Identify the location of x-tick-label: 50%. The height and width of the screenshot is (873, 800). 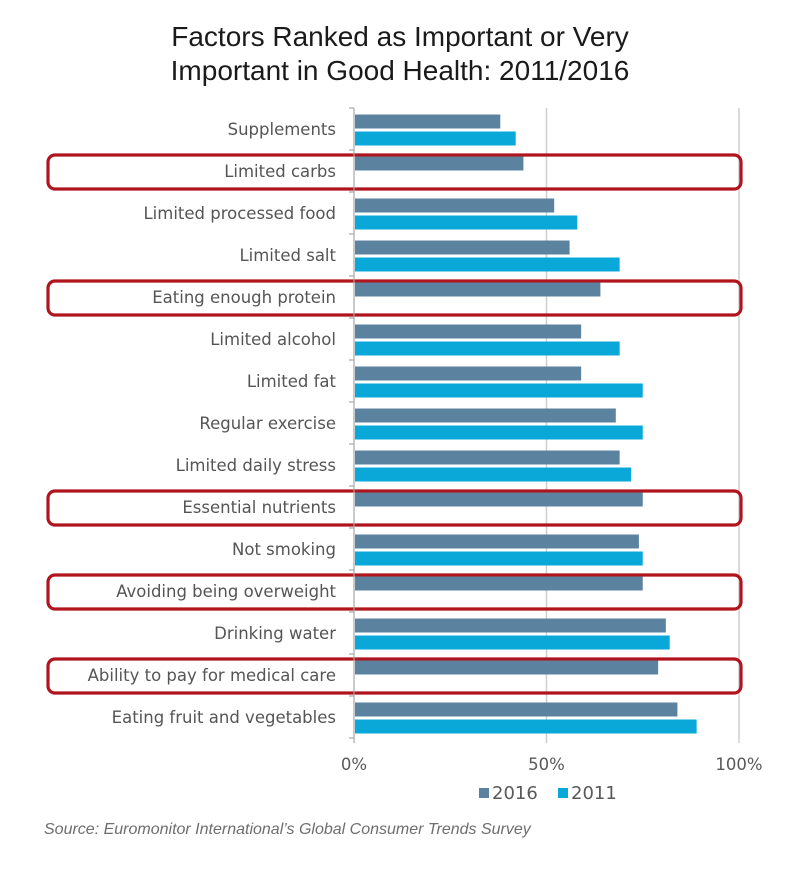
(546, 764).